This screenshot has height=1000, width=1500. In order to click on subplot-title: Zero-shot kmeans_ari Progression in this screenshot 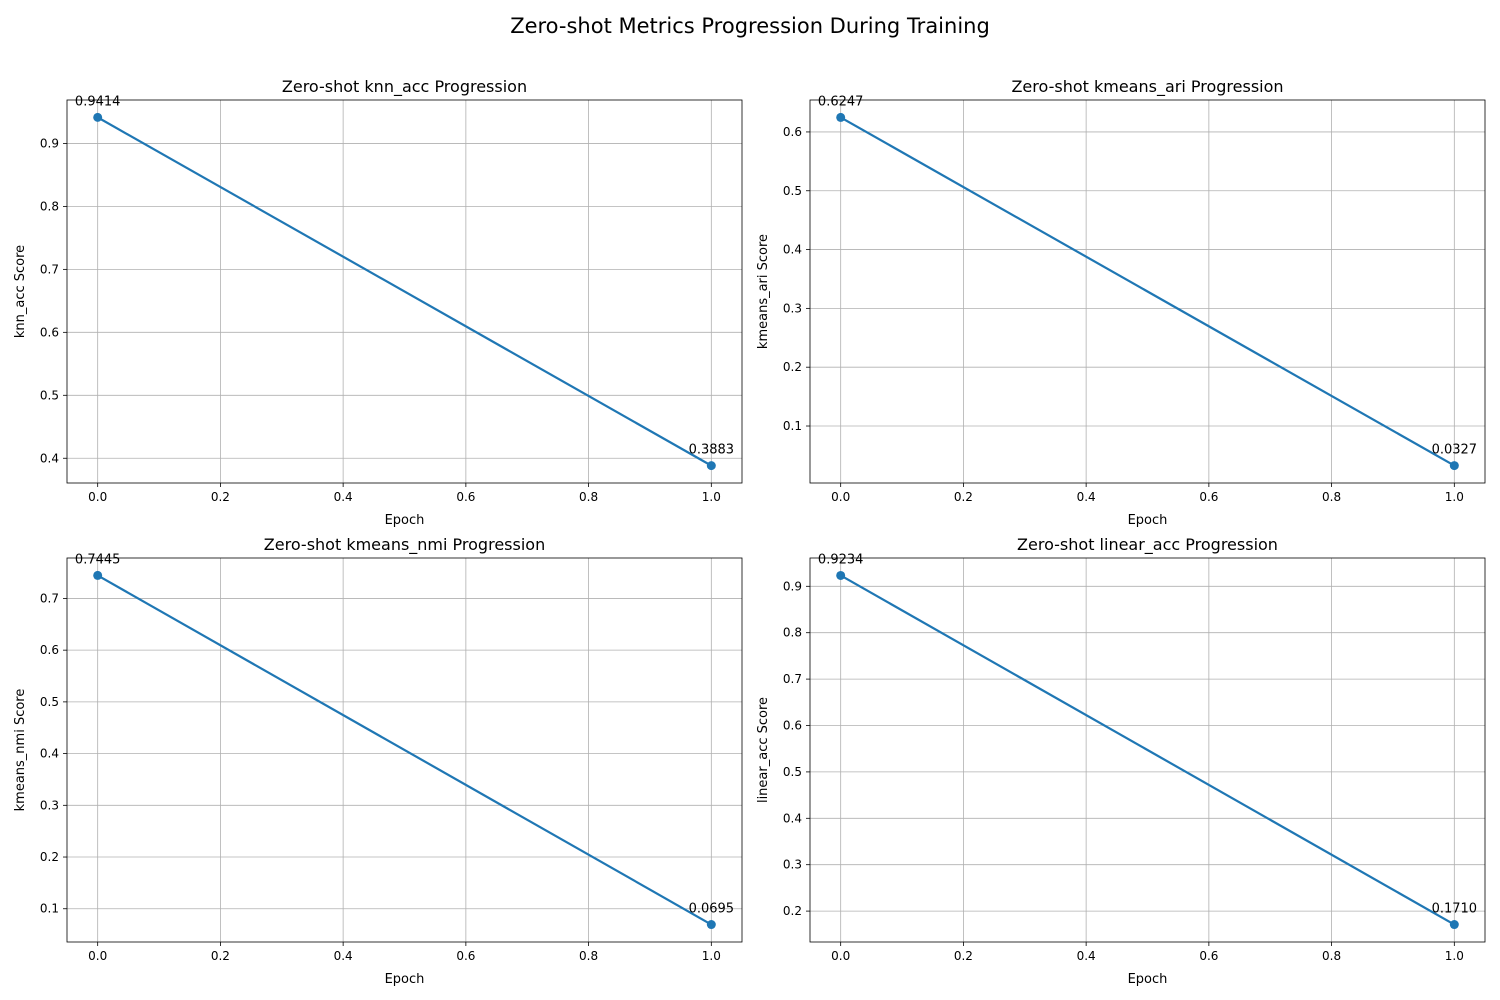, I will do `click(1147, 87)`.